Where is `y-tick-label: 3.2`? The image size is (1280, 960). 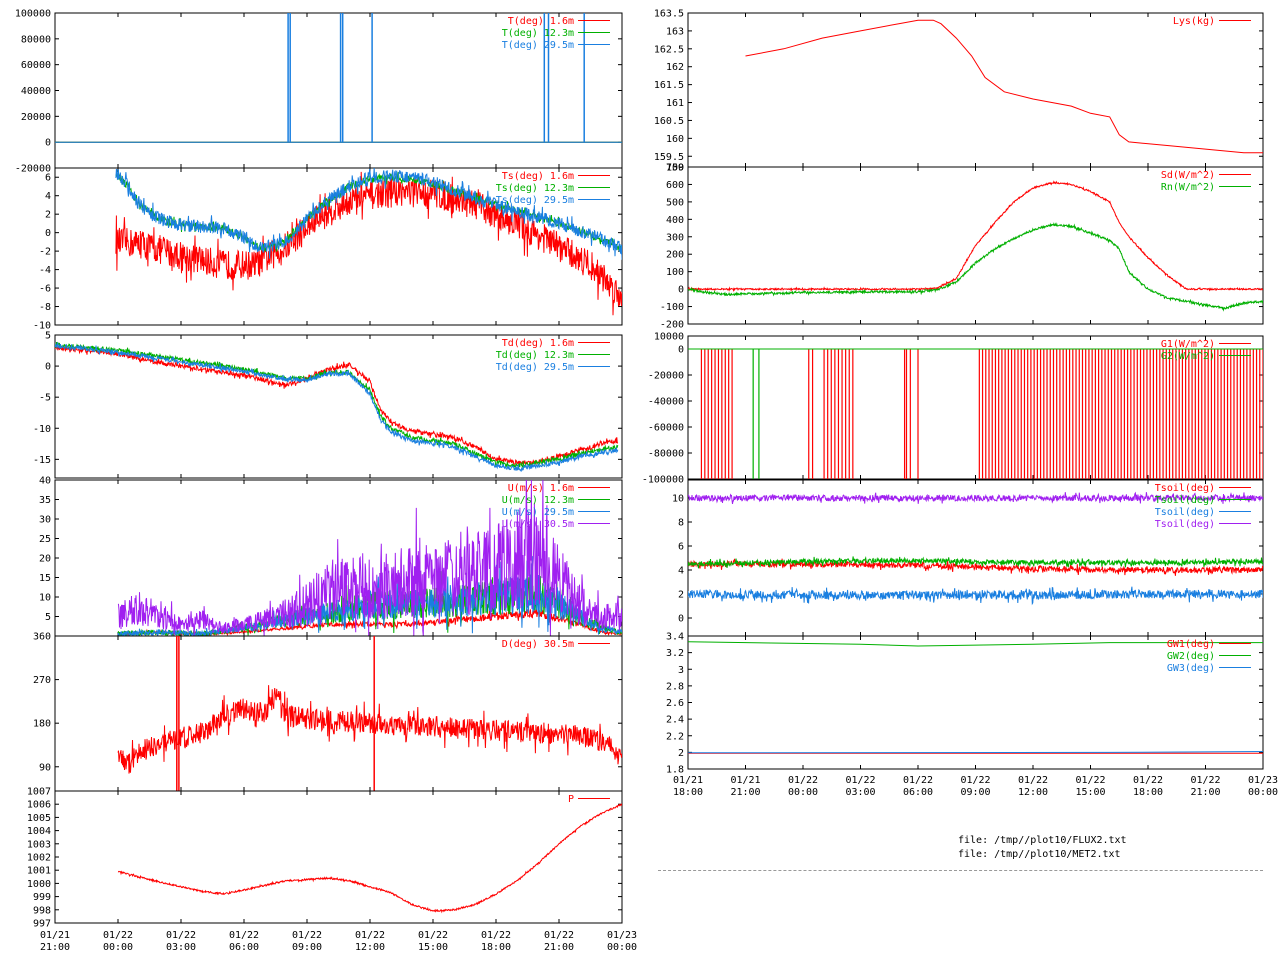 y-tick-label: 3.2 is located at coordinates (675, 653).